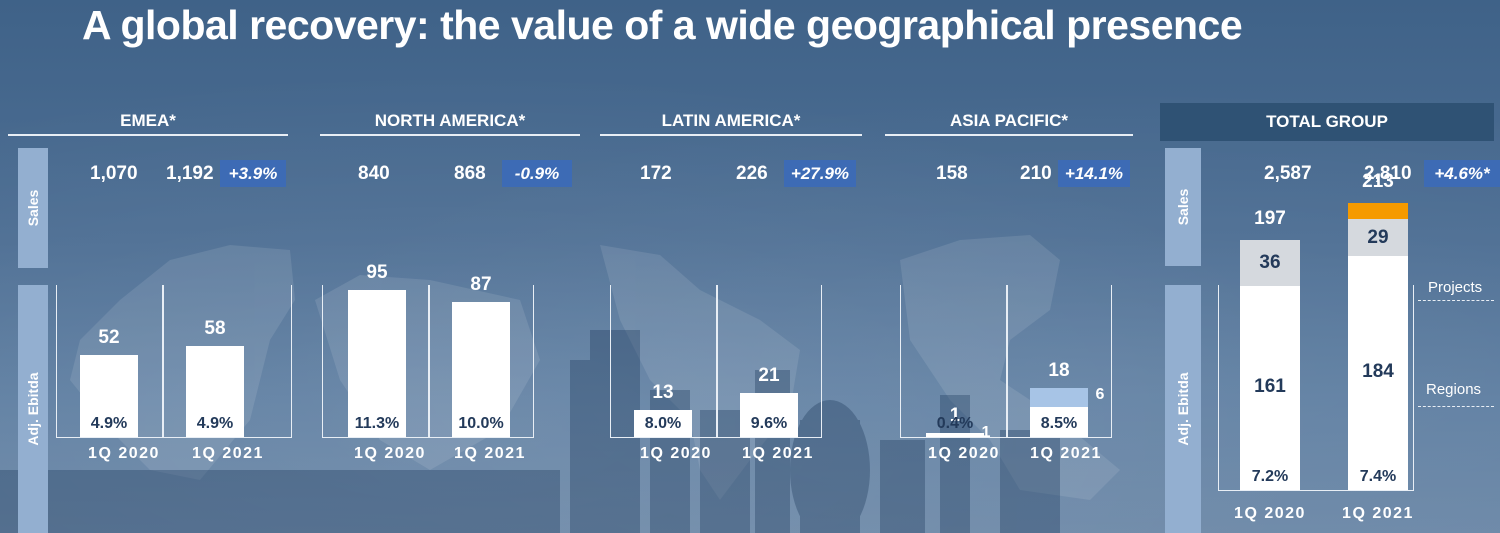  Describe the element at coordinates (1454, 389) in the screenshot. I see `legend-regions: Regions` at that location.